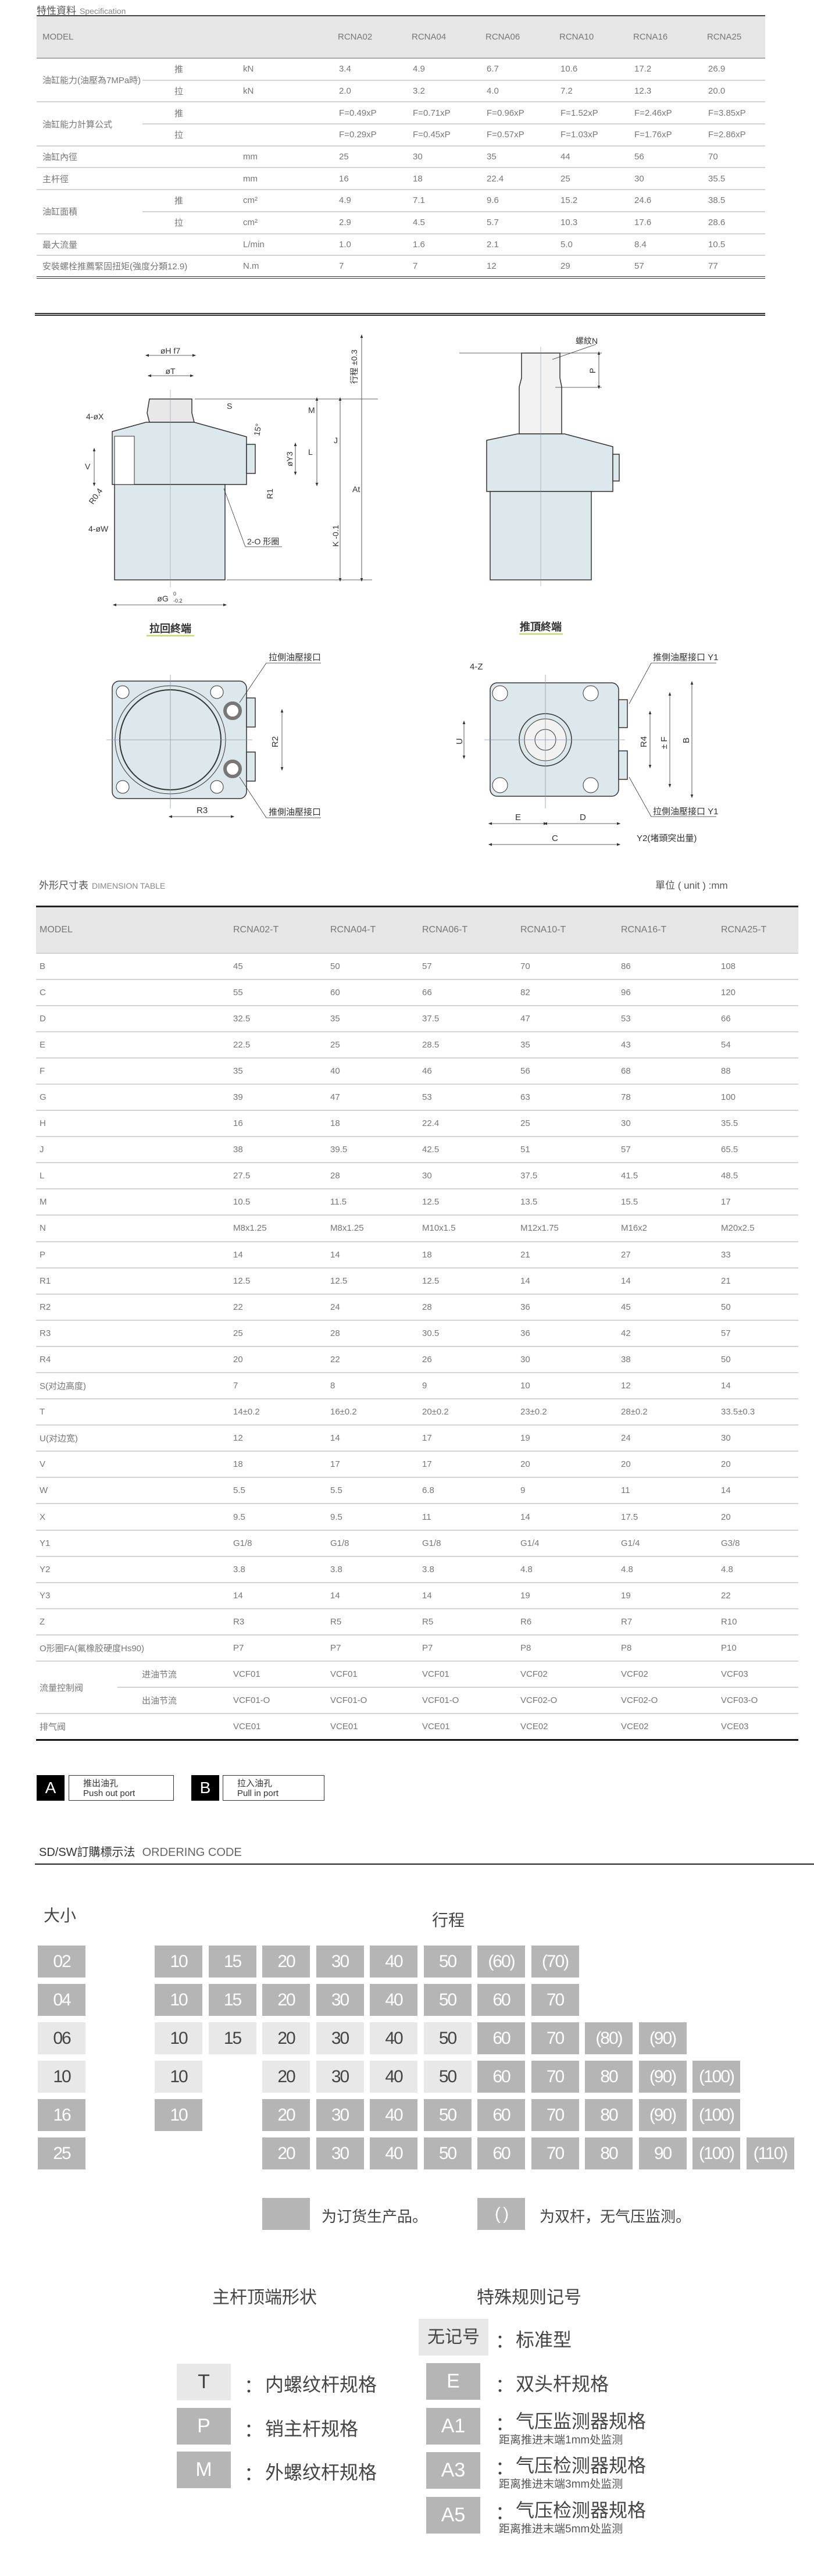 This screenshot has width=814, height=2576. Describe the element at coordinates (667, 69) in the screenshot. I see `value-cell: 17.2` at that location.